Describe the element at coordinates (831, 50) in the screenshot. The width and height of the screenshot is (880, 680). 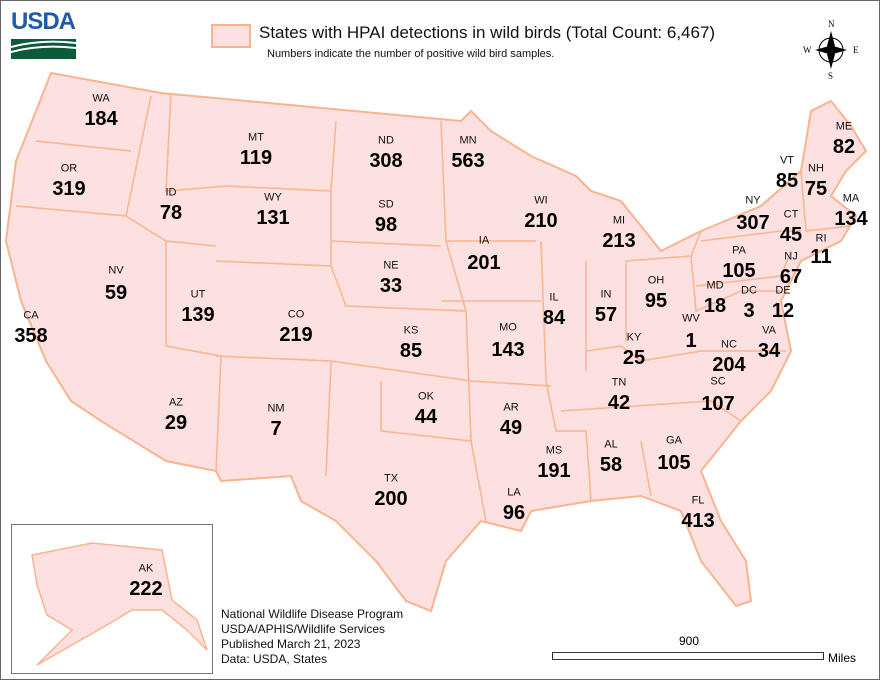
I see `compass-rose-icon: N S W E` at that location.